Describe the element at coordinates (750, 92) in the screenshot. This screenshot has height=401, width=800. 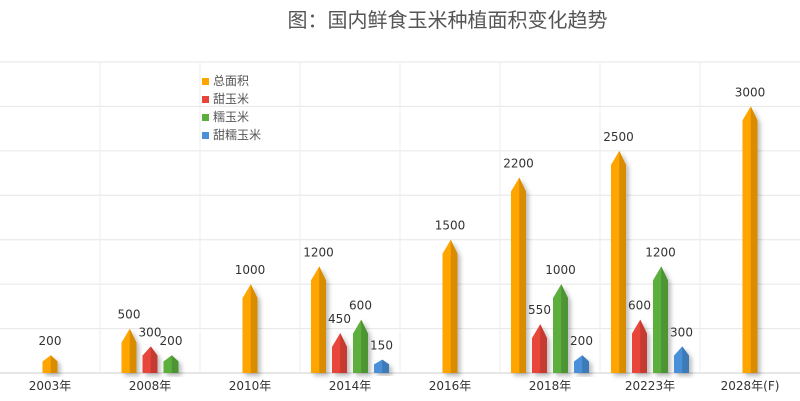
I see `data-label: 3000` at that location.